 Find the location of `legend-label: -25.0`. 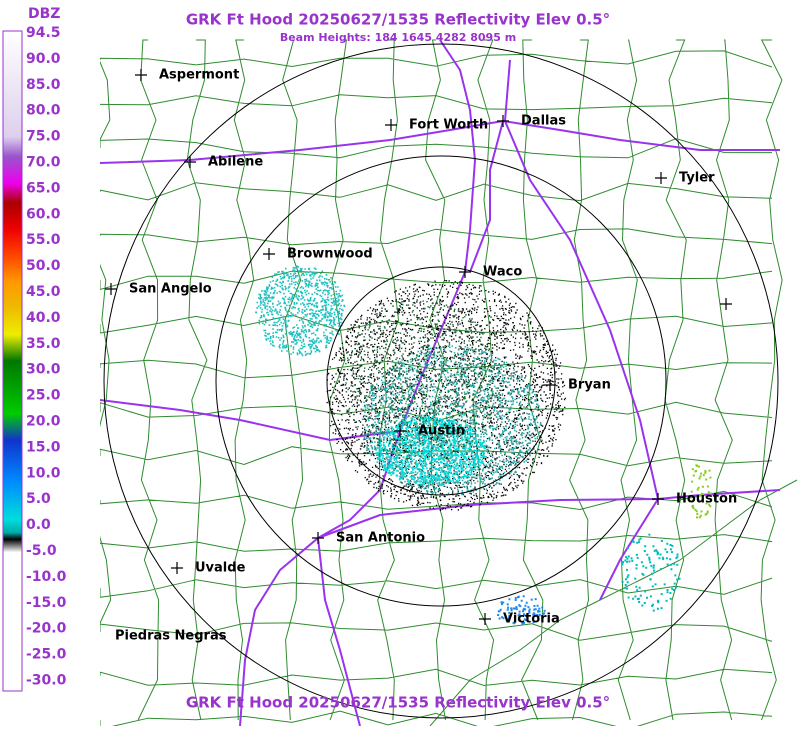

legend-label: -25.0 is located at coordinates (46, 655).